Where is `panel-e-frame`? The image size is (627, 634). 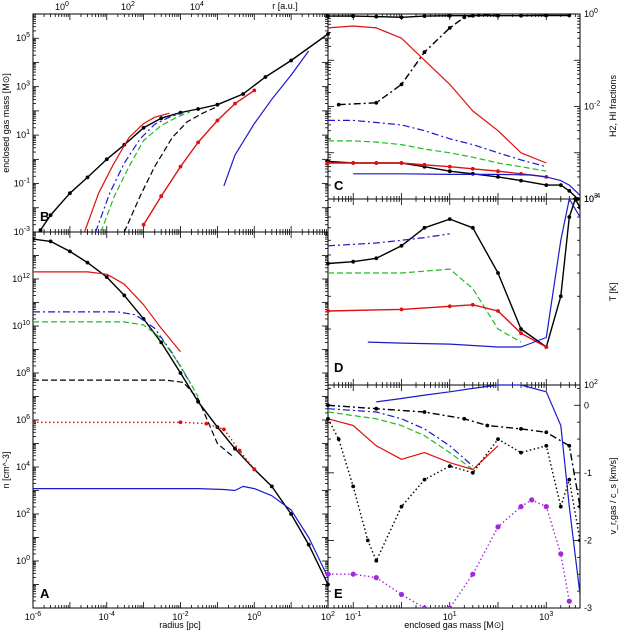
panel-e-frame is located at coordinates (454, 496).